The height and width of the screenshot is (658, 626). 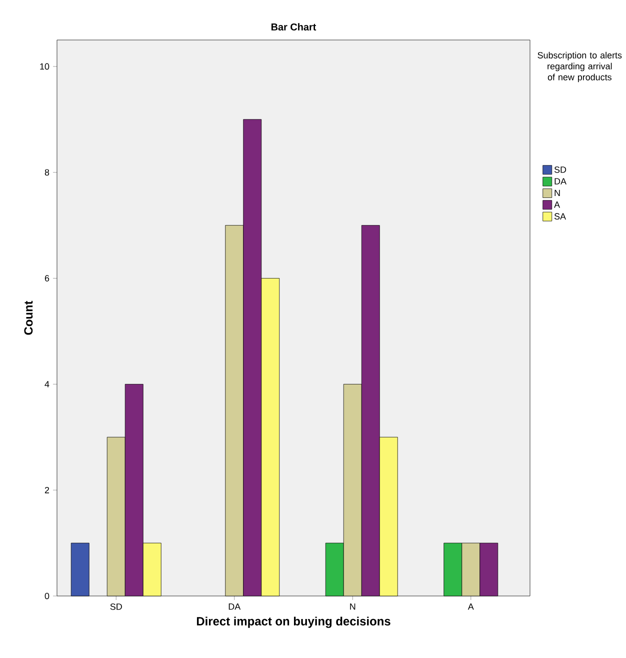 I want to click on y-tick-label: 10, so click(x=45, y=66).